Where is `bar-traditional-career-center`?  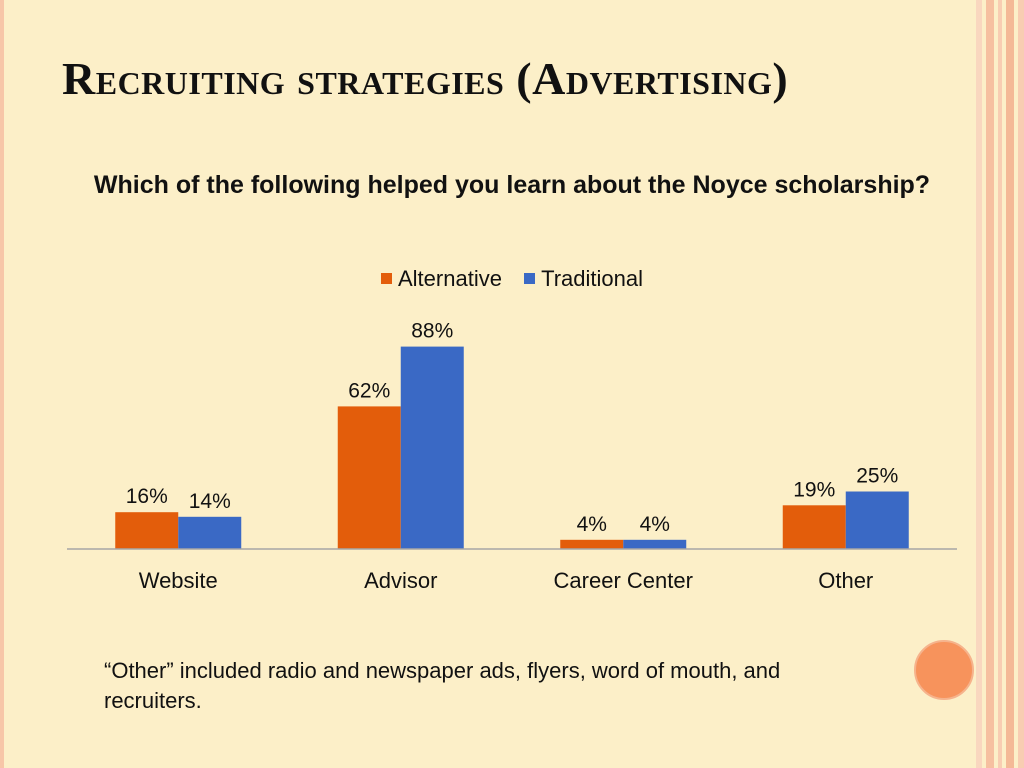
bar-traditional-career-center is located at coordinates (655, 544).